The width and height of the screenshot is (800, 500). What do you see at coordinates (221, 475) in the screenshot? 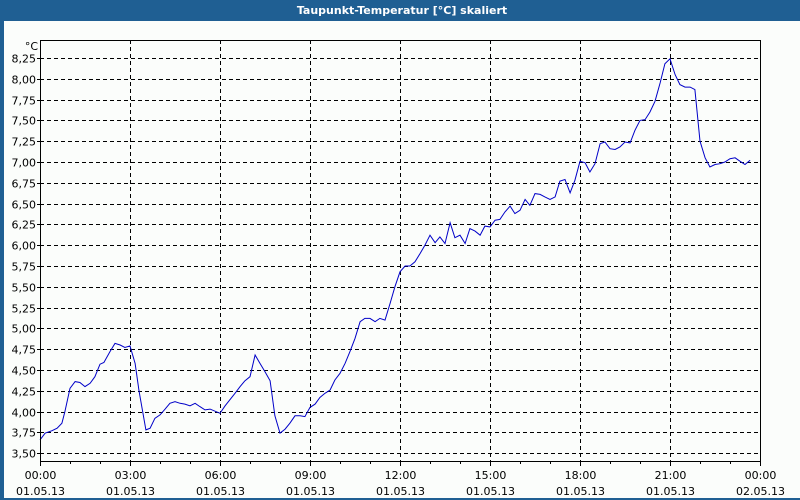
I see `x-tick-time: 06:00` at bounding box center [221, 475].